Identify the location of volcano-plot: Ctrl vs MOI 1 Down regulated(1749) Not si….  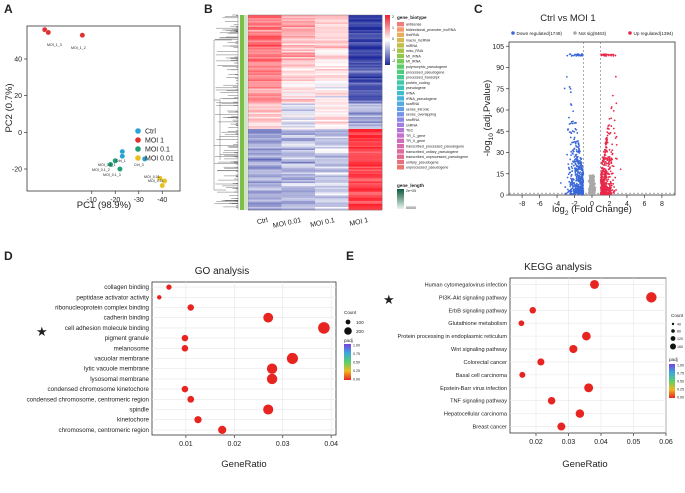
(579, 115).